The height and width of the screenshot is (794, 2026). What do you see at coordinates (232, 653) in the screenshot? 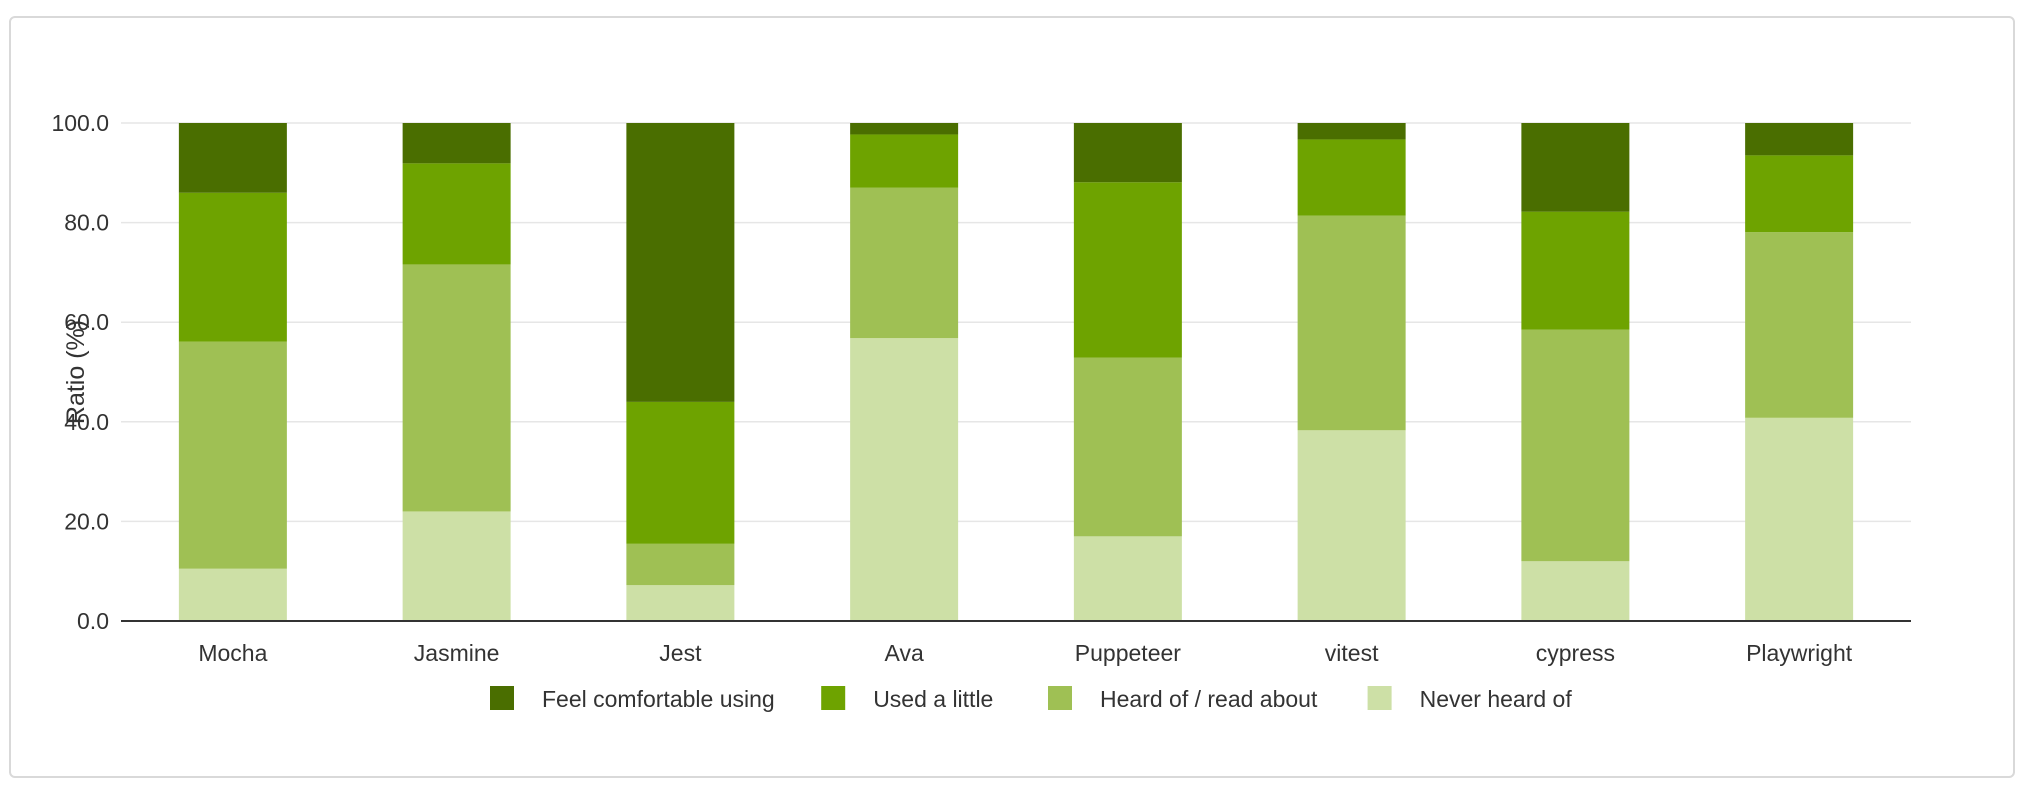
I see `x-tick-label: Mocha` at bounding box center [232, 653].